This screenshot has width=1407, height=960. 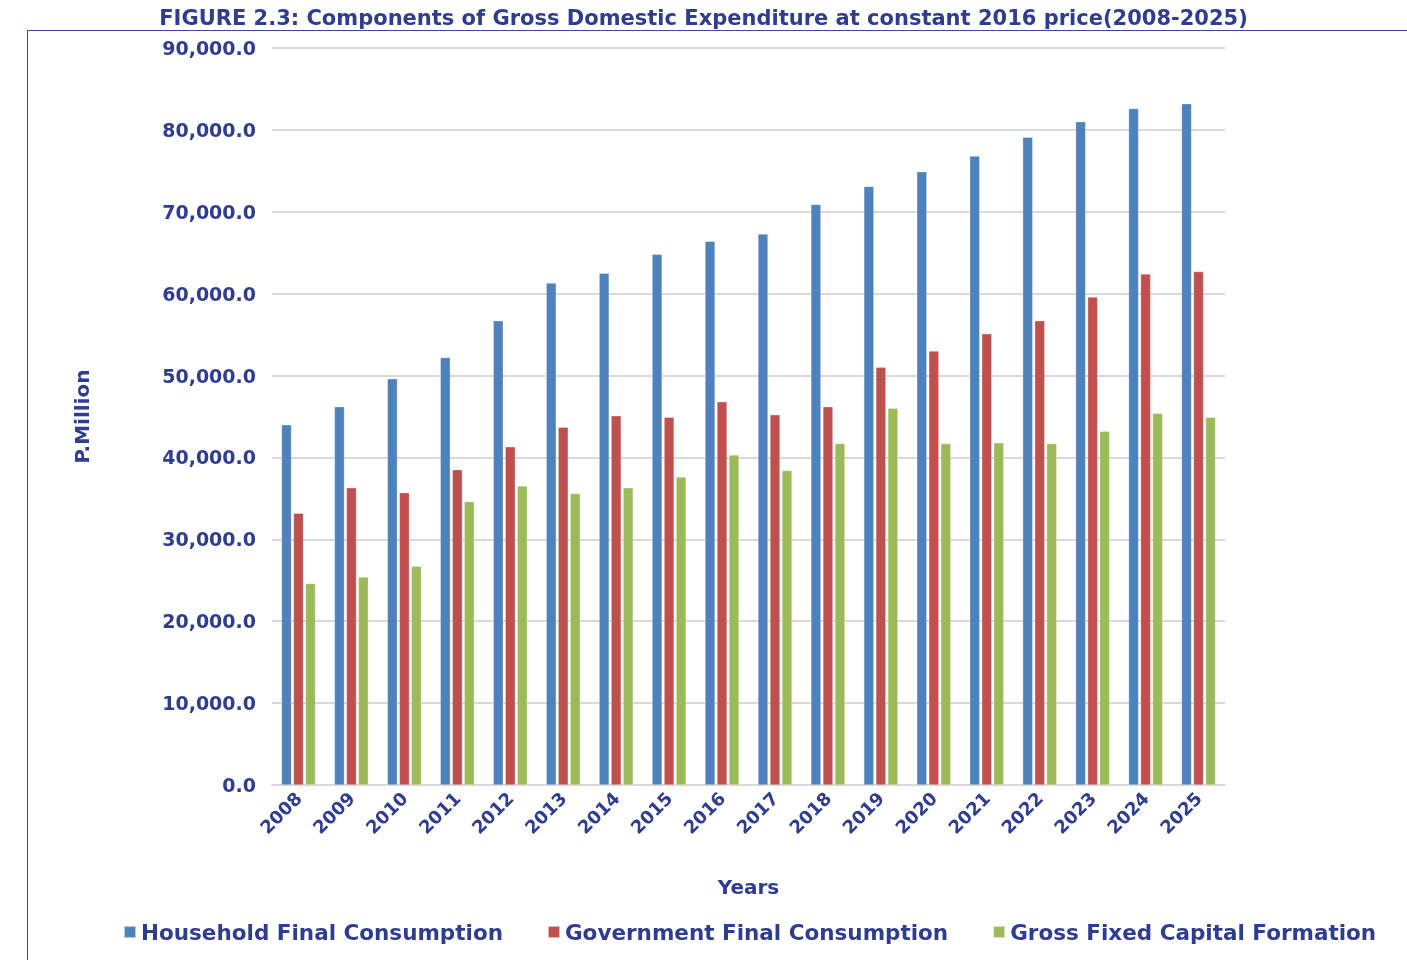 What do you see at coordinates (209, 48) in the screenshot?
I see `y-tick-label: 90,000.0` at bounding box center [209, 48].